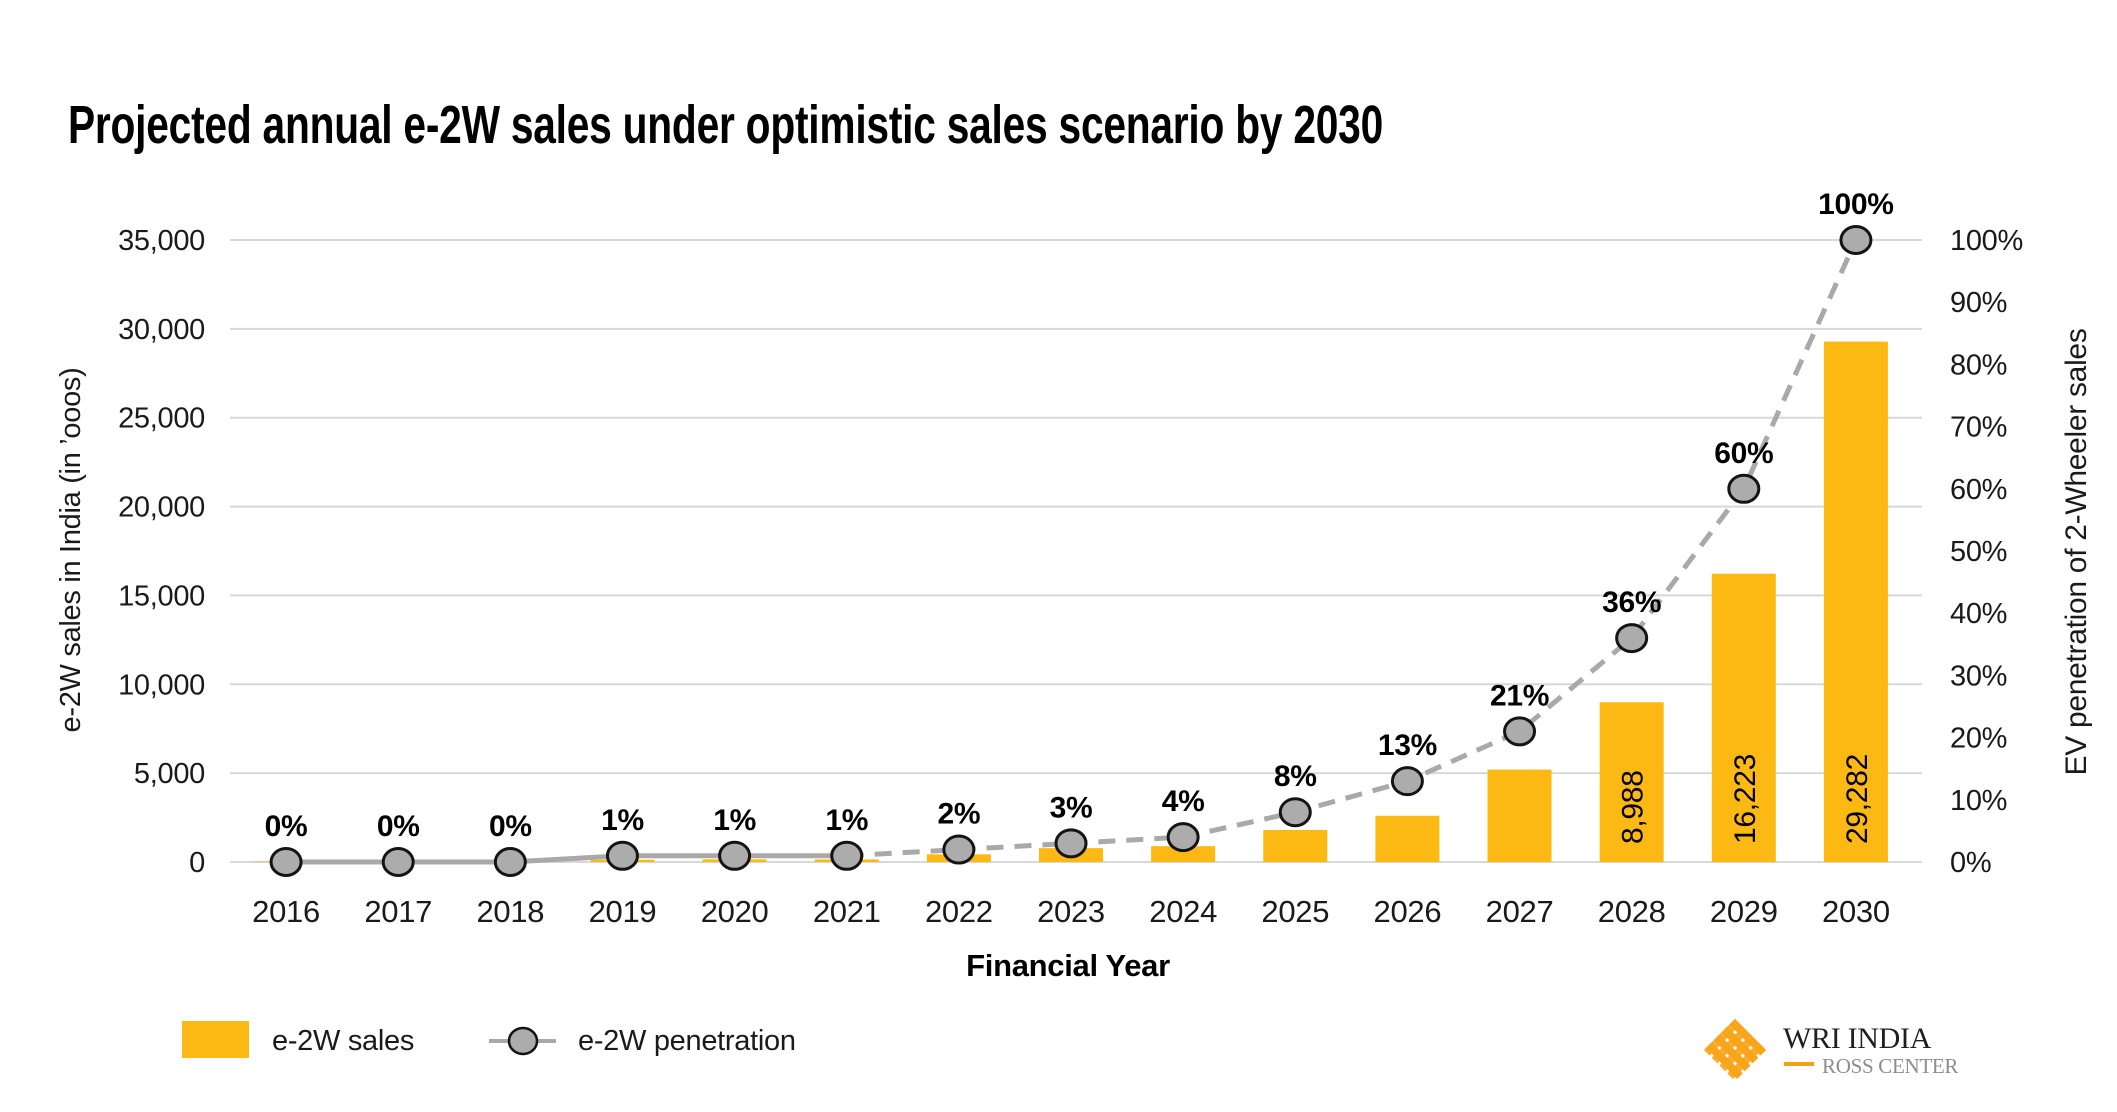 The width and height of the screenshot is (2117, 1112). What do you see at coordinates (1799, 1064) in the screenshot?
I see `wri-logo-dash` at bounding box center [1799, 1064].